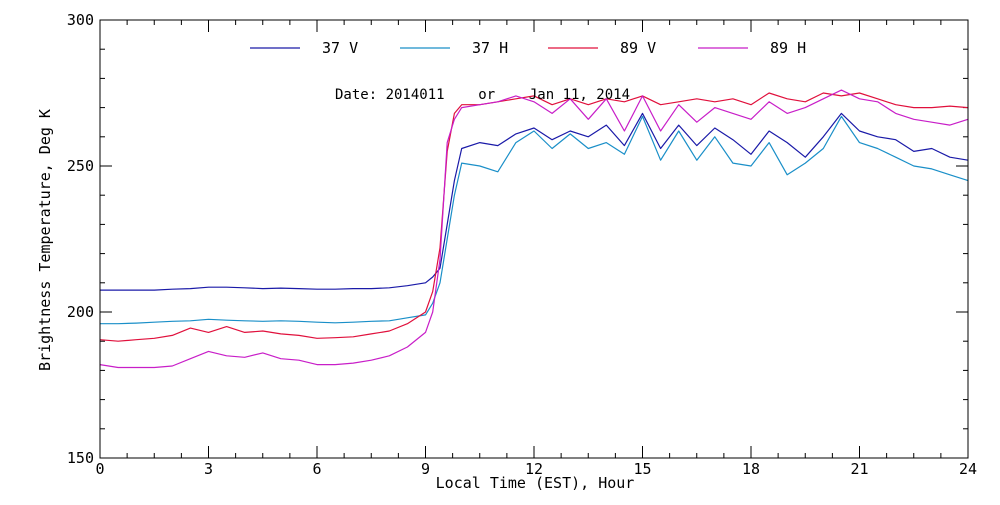 This screenshot has height=505, width=1000. Describe the element at coordinates (425, 469) in the screenshot. I see `x-tick-label: 9` at that location.